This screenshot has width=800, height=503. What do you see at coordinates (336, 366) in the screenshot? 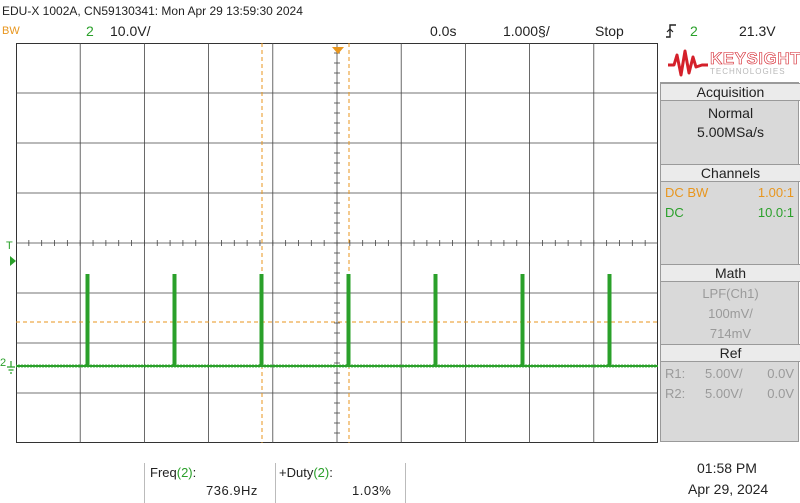
I see `ch2-noise` at bounding box center [336, 366].